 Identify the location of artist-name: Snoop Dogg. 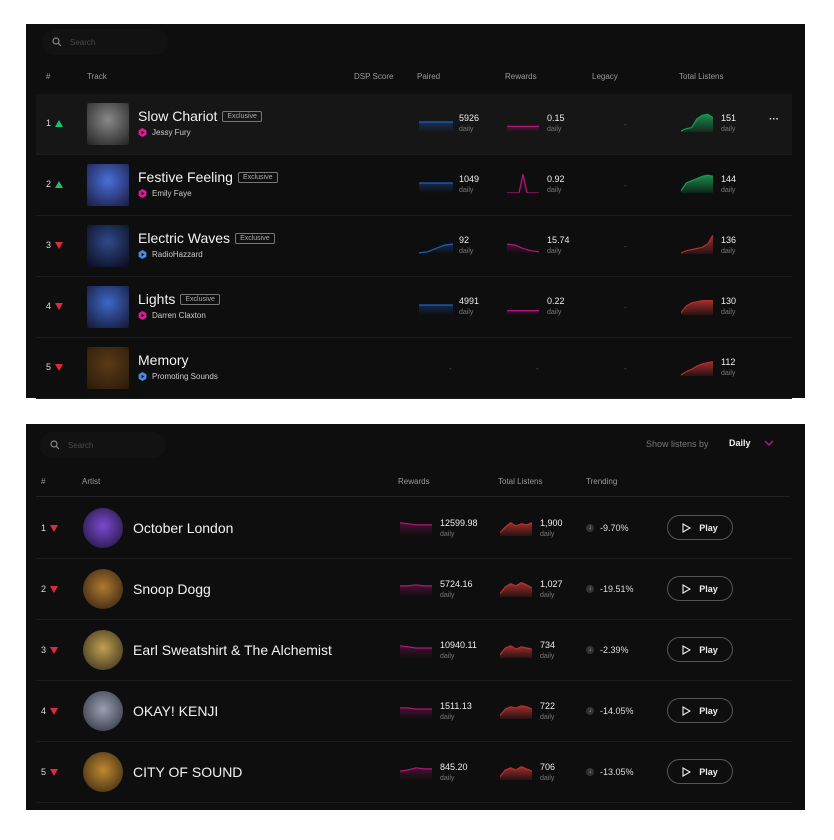
(172, 589).